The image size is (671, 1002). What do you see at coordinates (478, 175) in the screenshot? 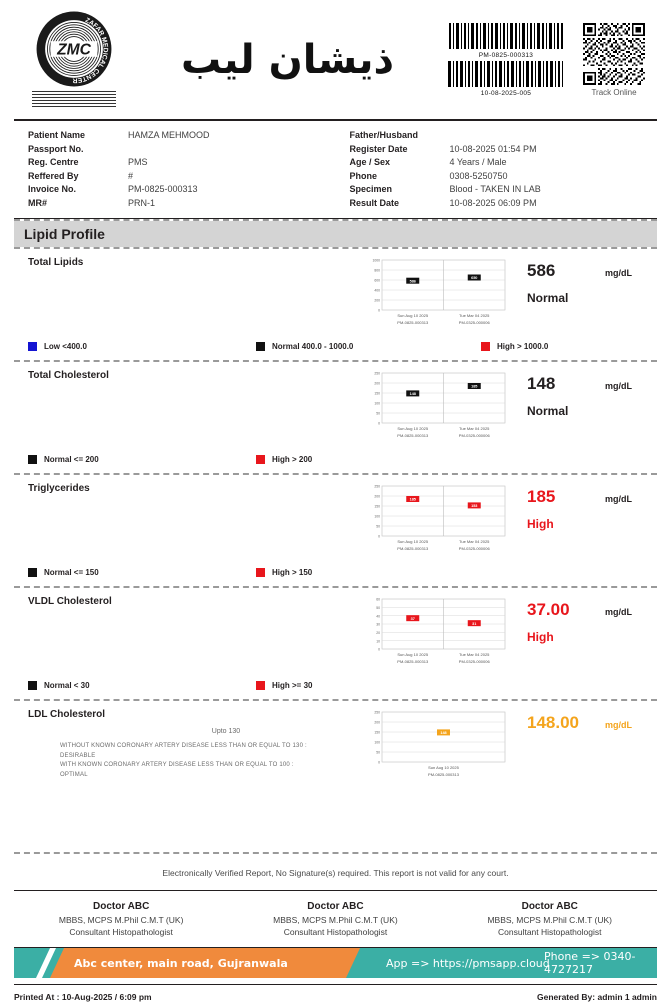
I see `info-value: 0308-5250750` at bounding box center [478, 175].